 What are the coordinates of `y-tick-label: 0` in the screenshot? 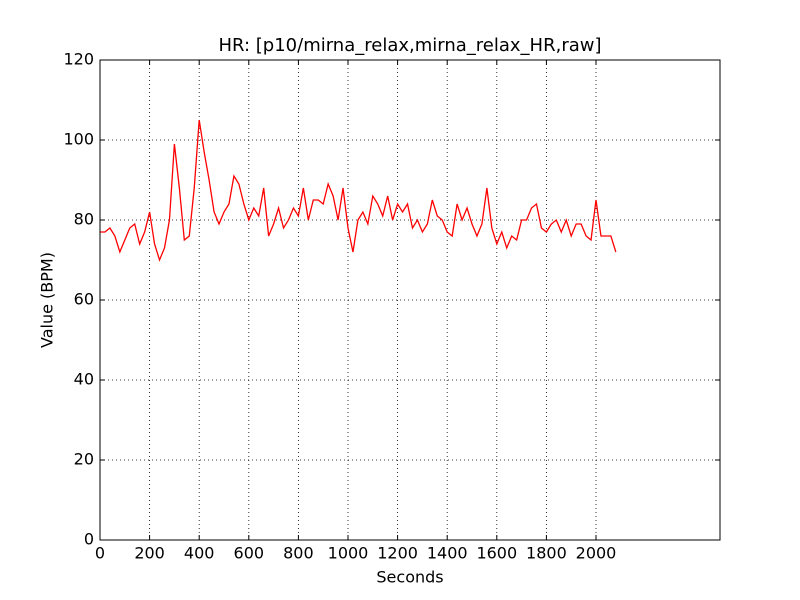 It's located at (89, 539).